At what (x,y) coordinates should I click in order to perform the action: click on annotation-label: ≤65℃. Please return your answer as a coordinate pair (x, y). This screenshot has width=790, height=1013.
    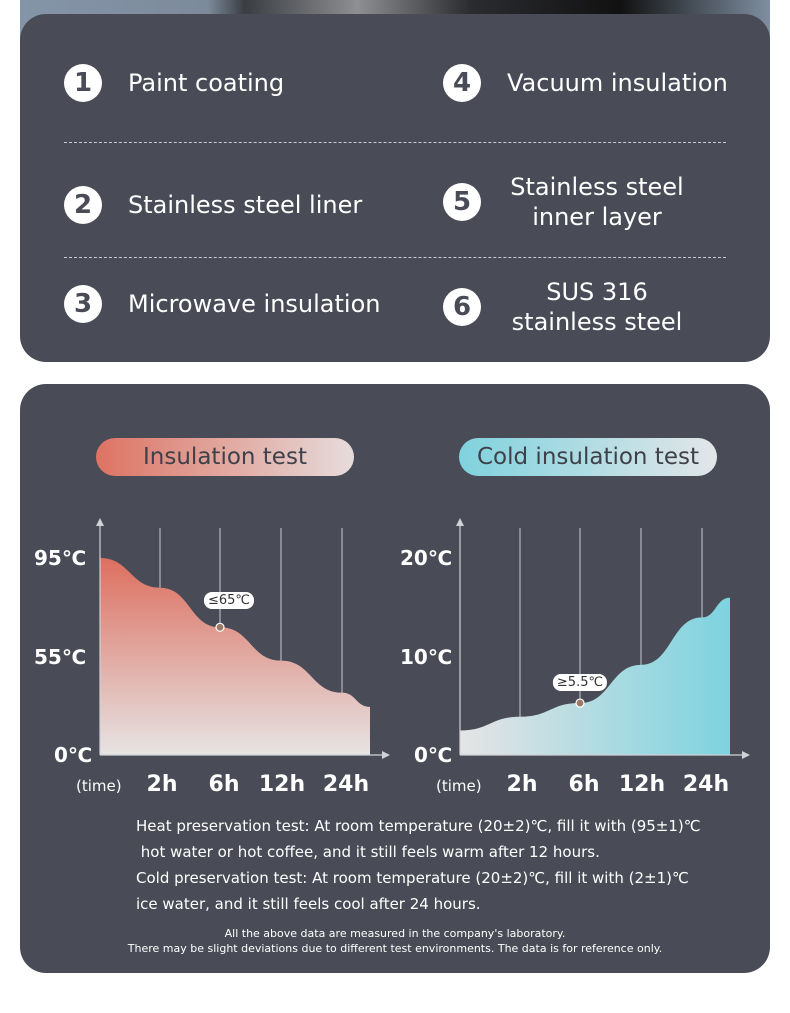
    Looking at the image, I should click on (229, 600).